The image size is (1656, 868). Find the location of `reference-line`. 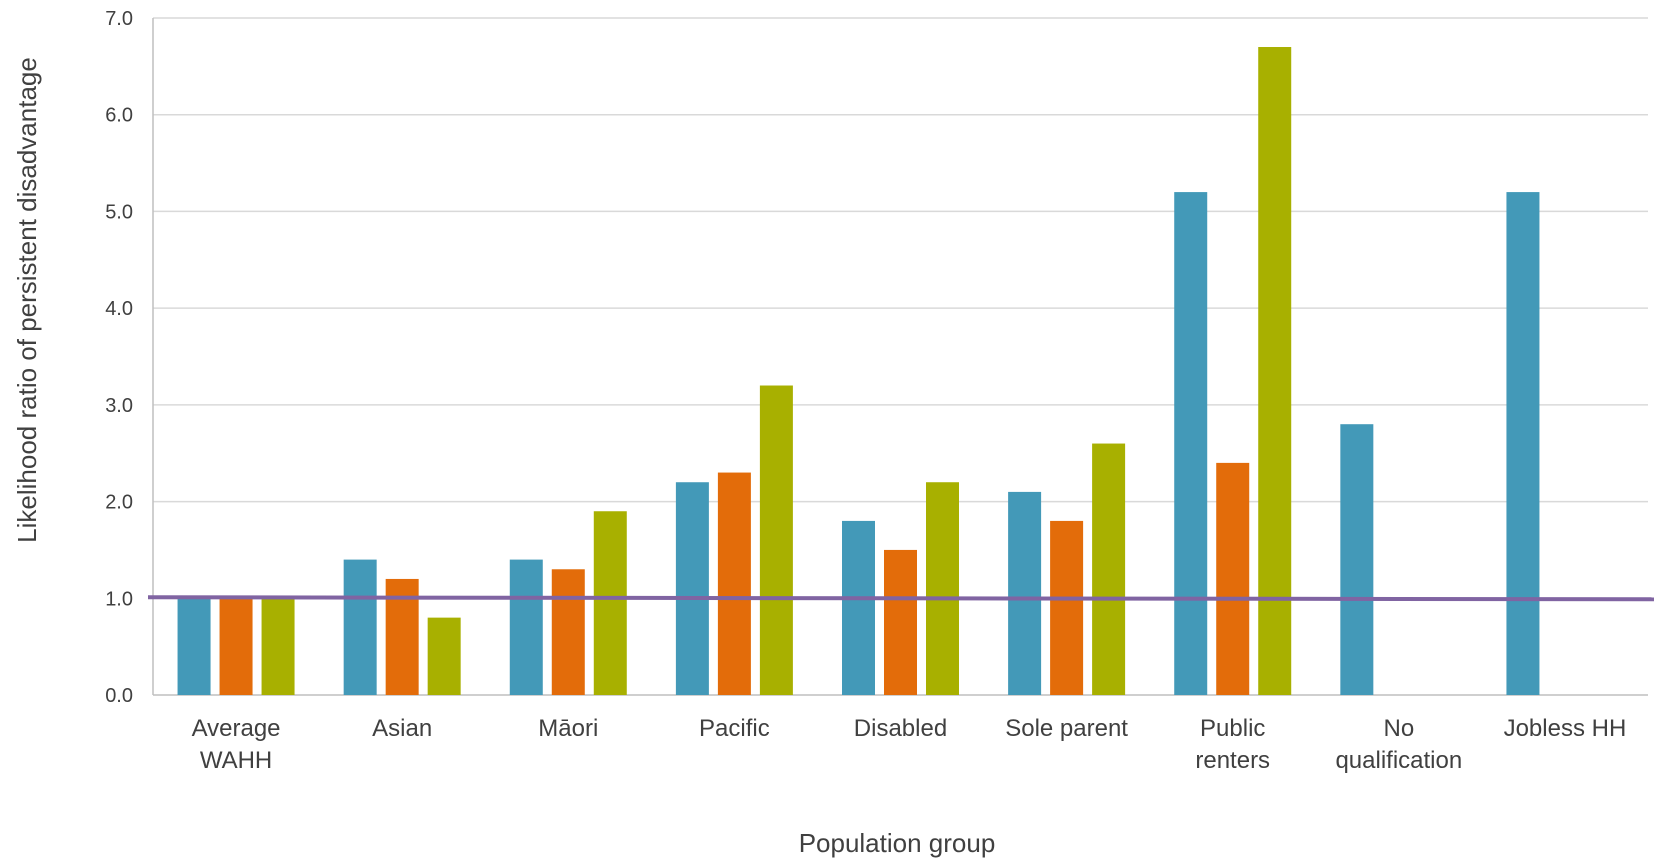

reference-line is located at coordinates (901, 598).